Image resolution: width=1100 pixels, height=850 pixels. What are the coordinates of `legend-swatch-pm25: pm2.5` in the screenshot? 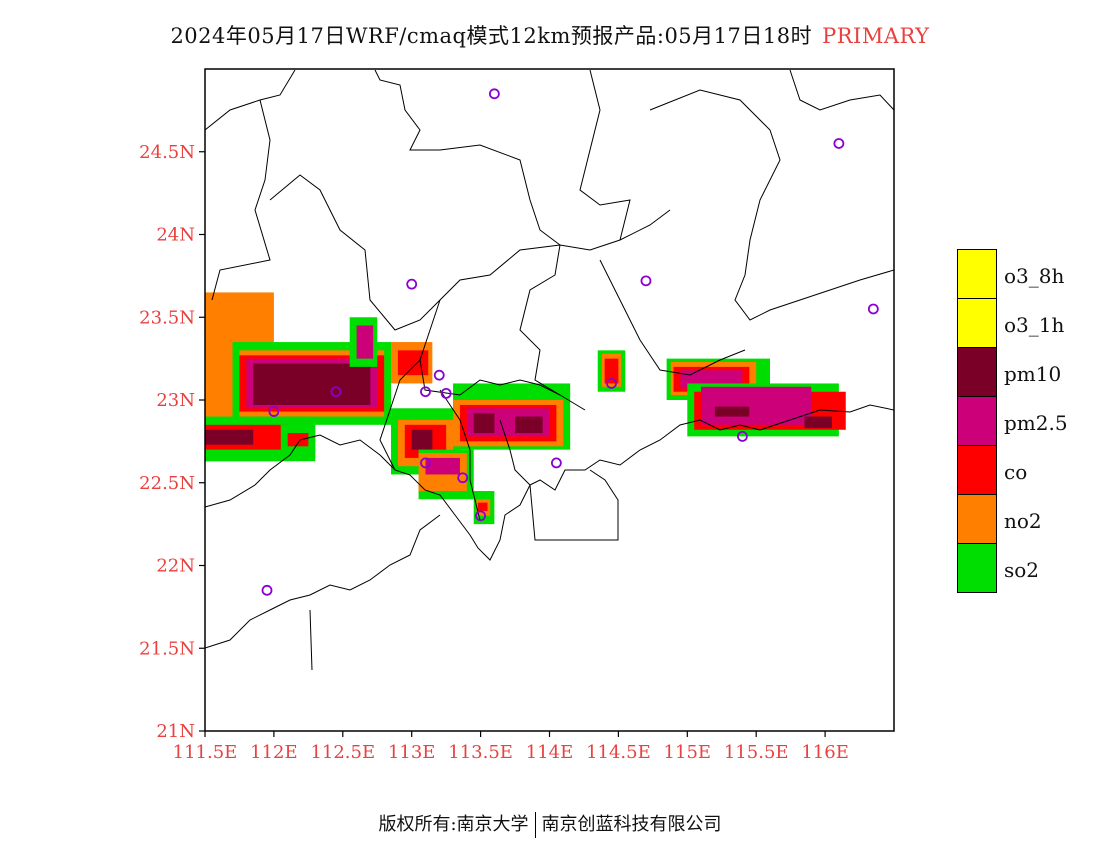 It's located at (1012, 421).